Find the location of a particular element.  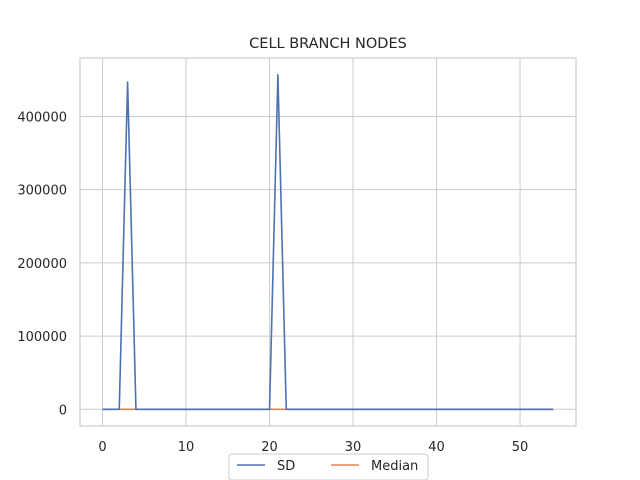

x-tick-label: 20 is located at coordinates (269, 447).